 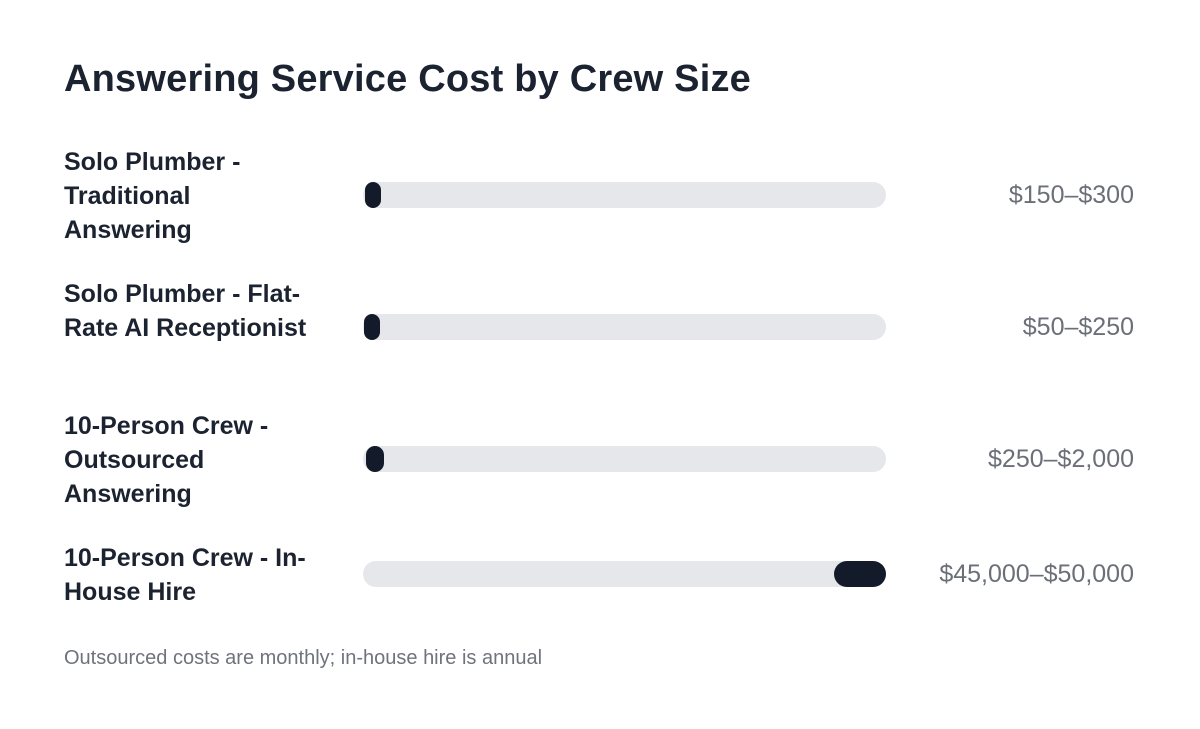 I want to click on value-label: $250–$2,000, so click(x=1061, y=459).